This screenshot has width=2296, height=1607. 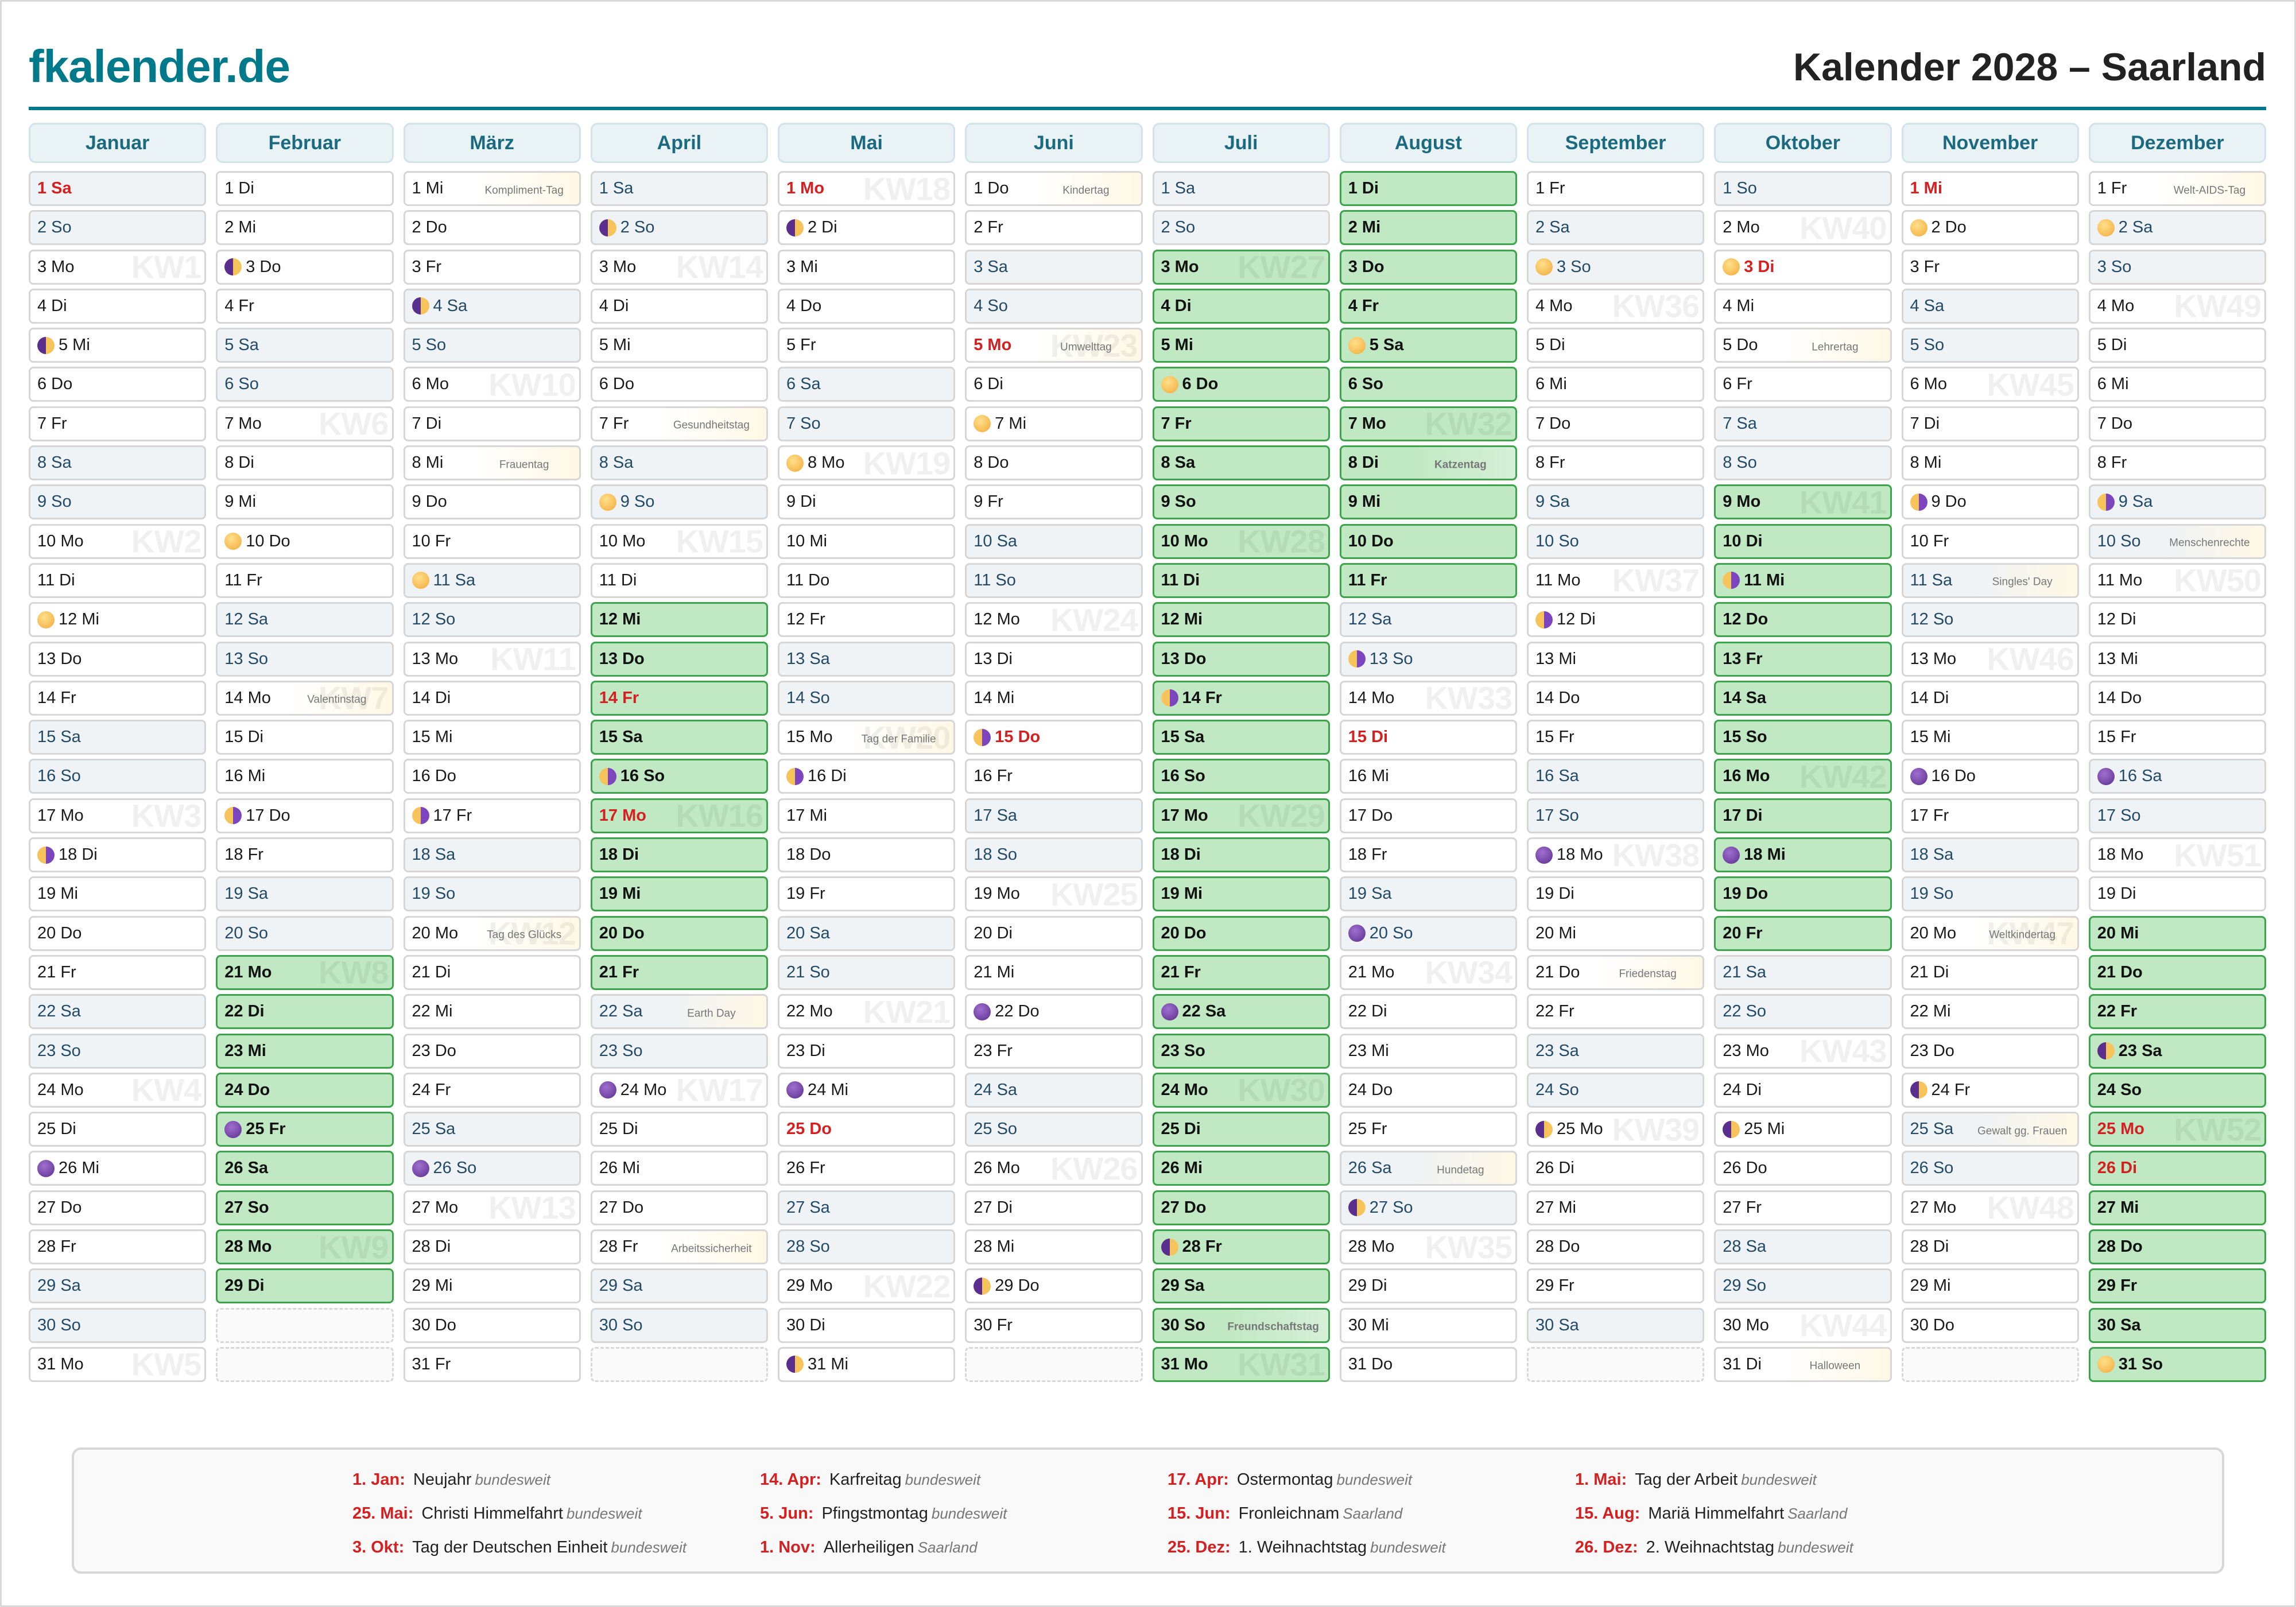 I want to click on day-cell: 18 So, so click(x=1054, y=855).